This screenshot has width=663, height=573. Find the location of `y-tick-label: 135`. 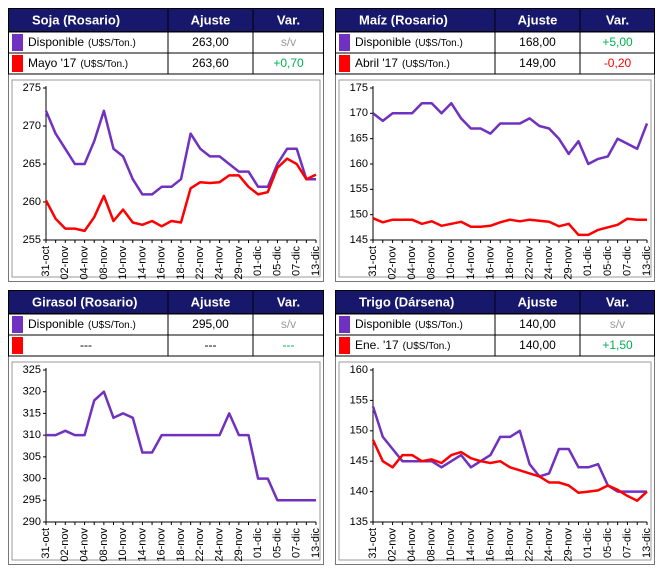

y-tick-label: 135 is located at coordinates (359, 522).